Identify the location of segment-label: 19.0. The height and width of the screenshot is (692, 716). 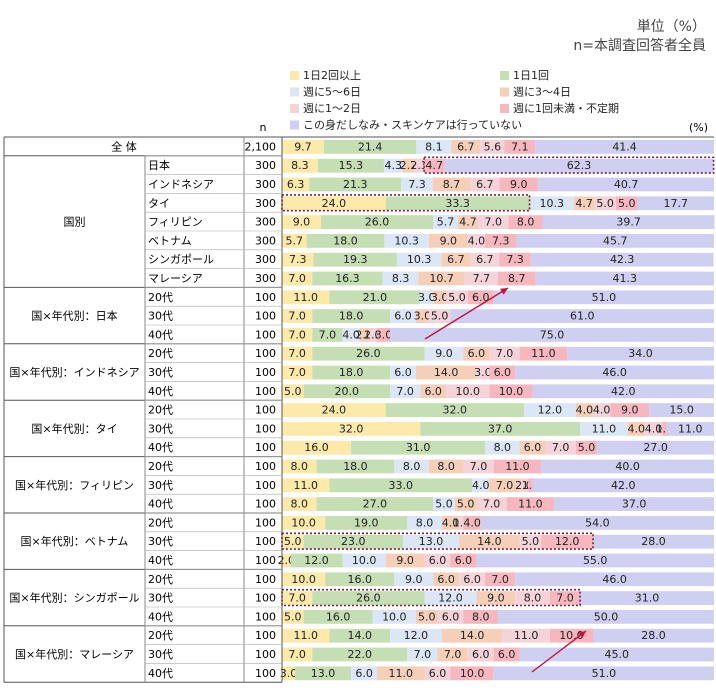
(366, 522).